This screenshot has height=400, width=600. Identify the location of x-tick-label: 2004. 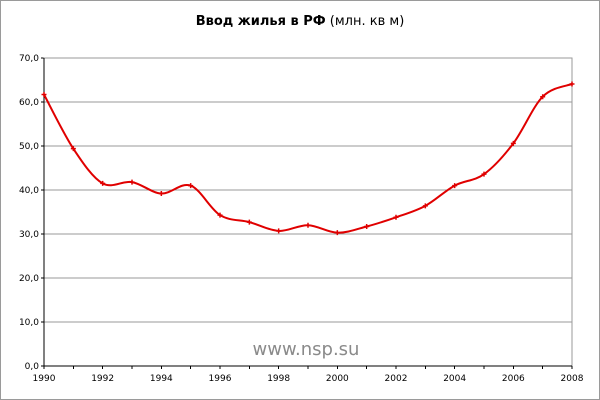
(454, 379).